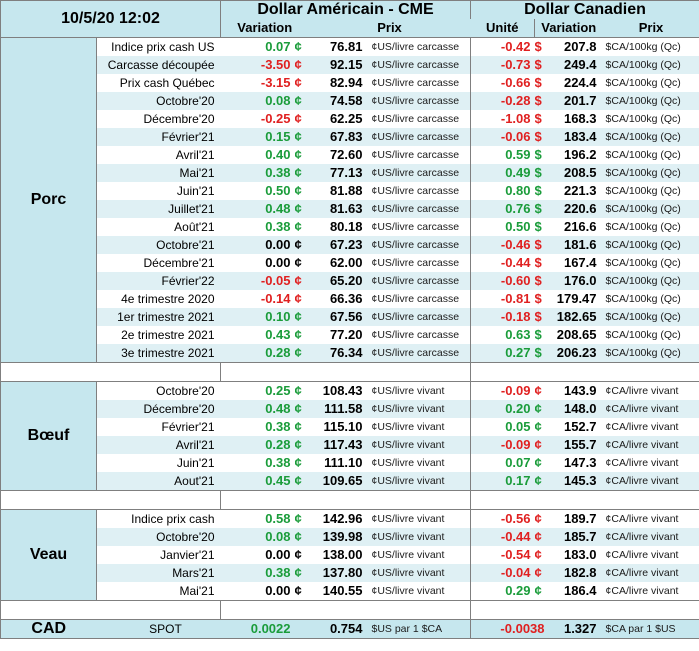 The image size is (699, 651). I want to click on usd-variation: -0.14, so click(264, 299).